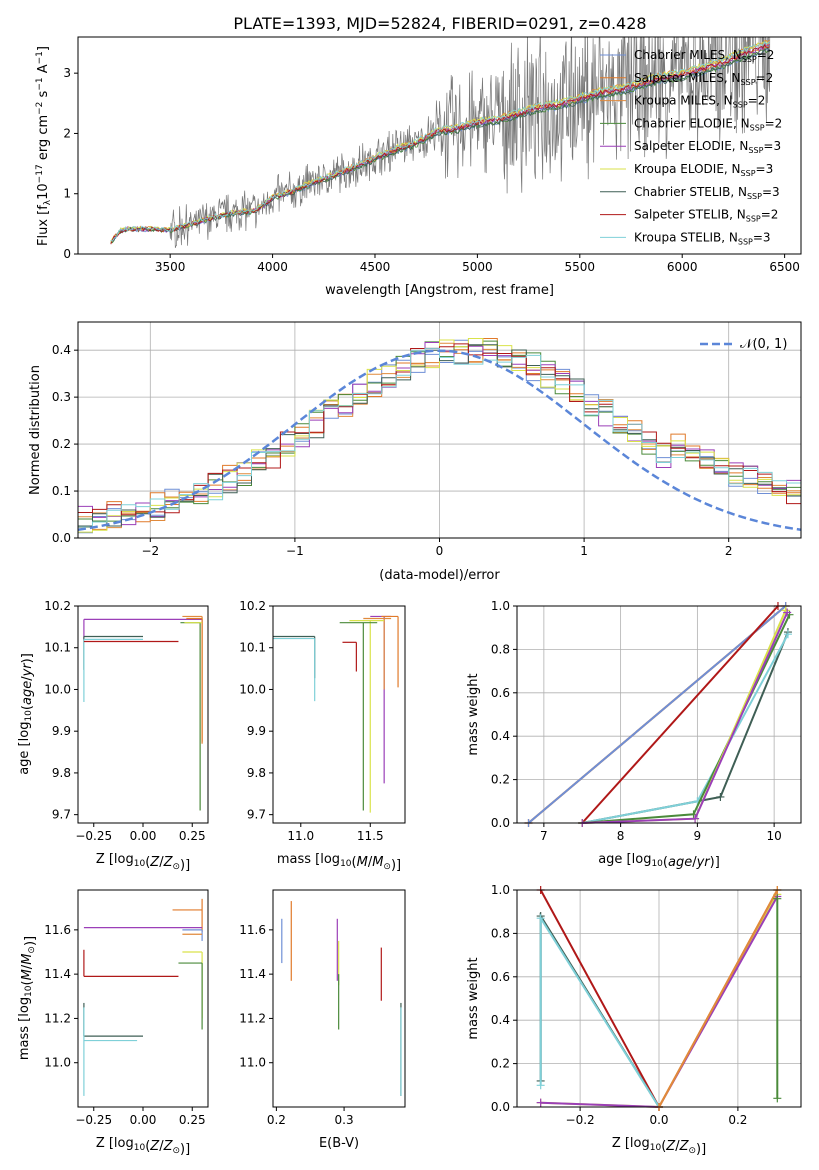 The height and width of the screenshot is (1170, 819). What do you see at coordinates (544, 836) in the screenshot?
I see `tick-label-x: 7` at bounding box center [544, 836].